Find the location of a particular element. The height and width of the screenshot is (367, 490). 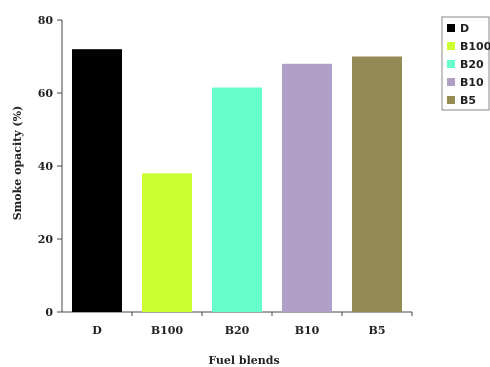

y-tick-label: 0 is located at coordinates (49, 312).